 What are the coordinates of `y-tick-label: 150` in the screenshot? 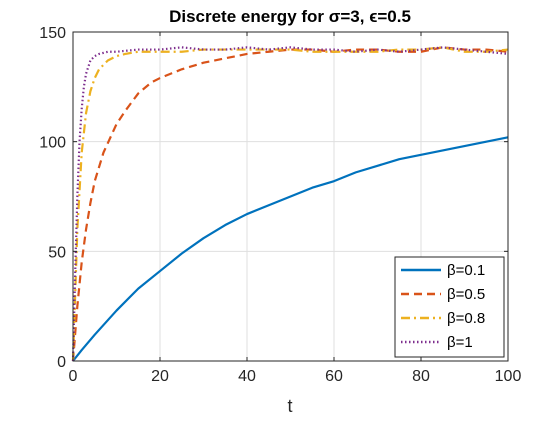 It's located at (52, 33).